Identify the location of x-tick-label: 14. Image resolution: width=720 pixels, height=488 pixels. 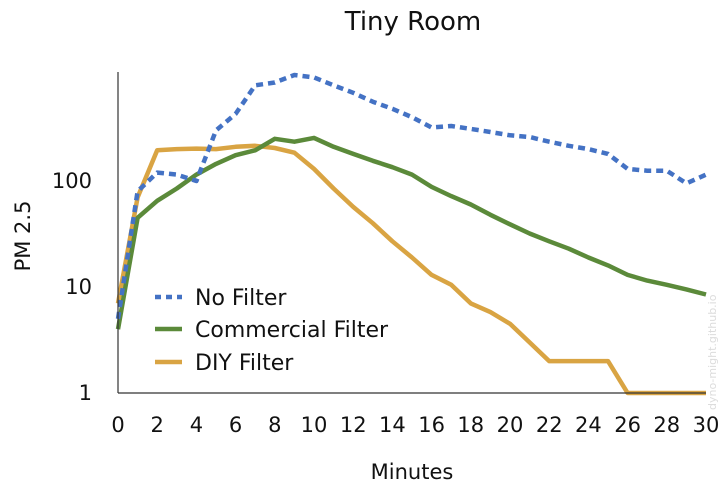
(392, 425).